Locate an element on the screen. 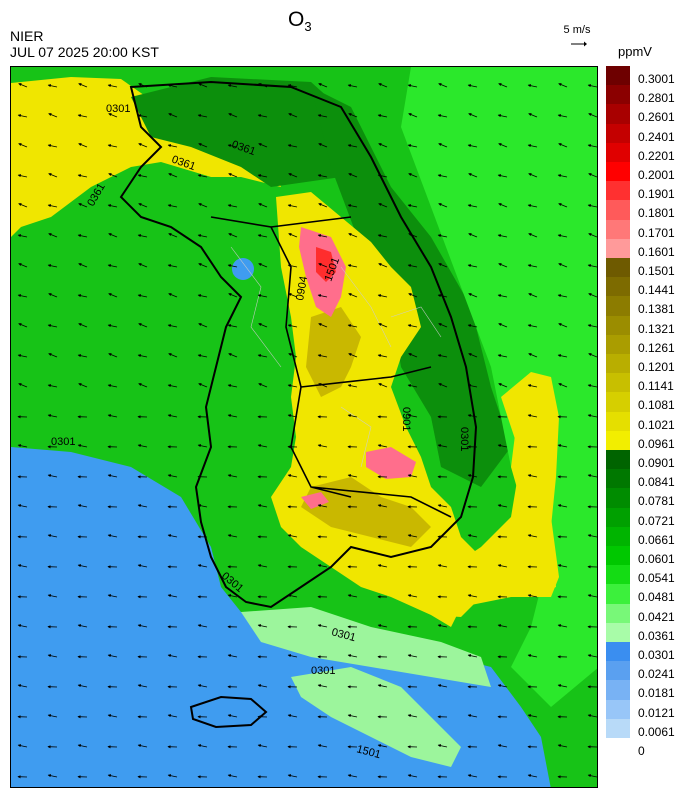  colorbar-tick-label: 0.3001 is located at coordinates (656, 79).